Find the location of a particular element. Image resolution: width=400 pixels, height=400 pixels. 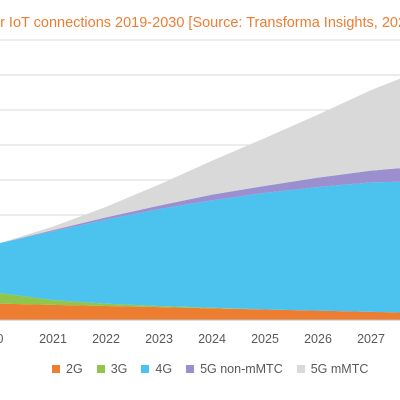

area-3g is located at coordinates (200, 303).